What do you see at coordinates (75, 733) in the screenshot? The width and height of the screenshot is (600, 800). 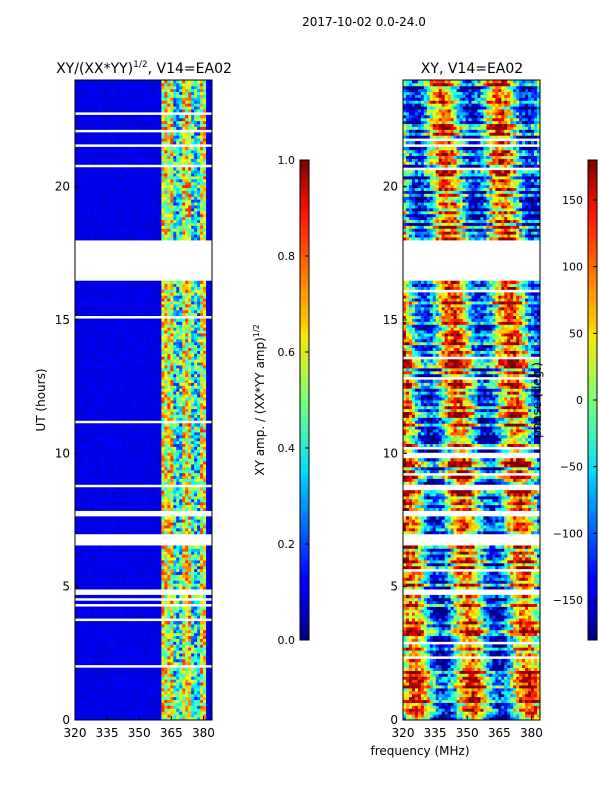 I see `amplitude-xtick-label: 320` at bounding box center [75, 733].